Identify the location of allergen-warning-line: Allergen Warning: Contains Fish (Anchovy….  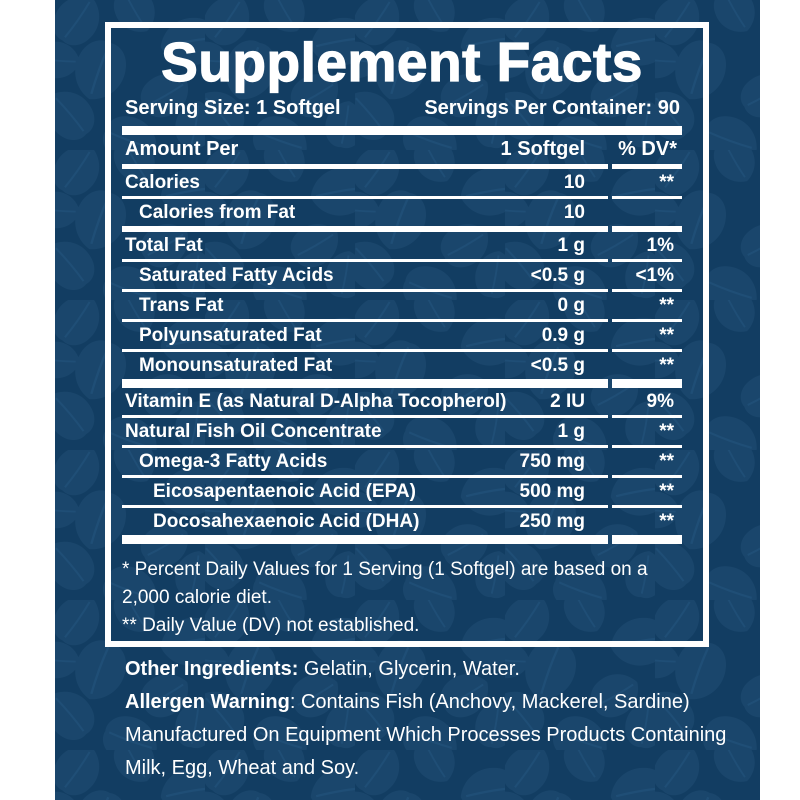
(435, 735).